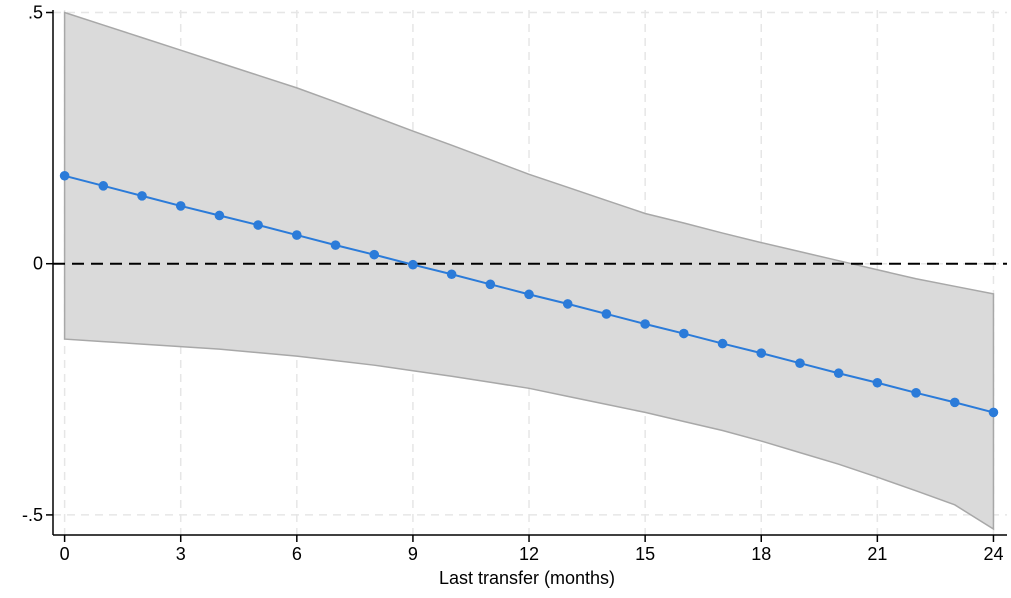 Image resolution: width=1011 pixels, height=598 pixels. What do you see at coordinates (38, 264) in the screenshot?
I see `y-tick-label-1: 0` at bounding box center [38, 264].